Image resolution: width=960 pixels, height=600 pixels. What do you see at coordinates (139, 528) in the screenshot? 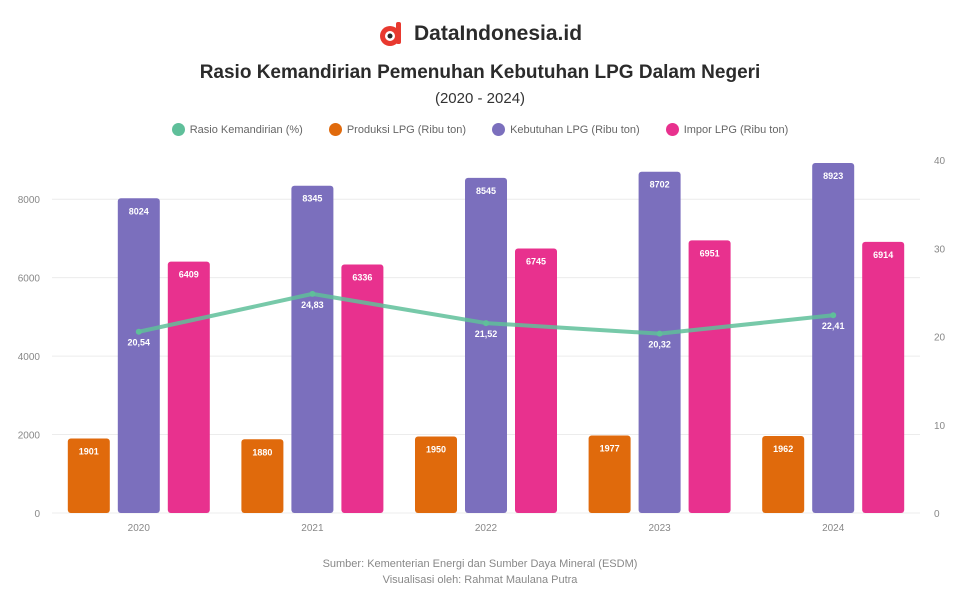
I see `x-tick-label: 2020` at bounding box center [139, 528].